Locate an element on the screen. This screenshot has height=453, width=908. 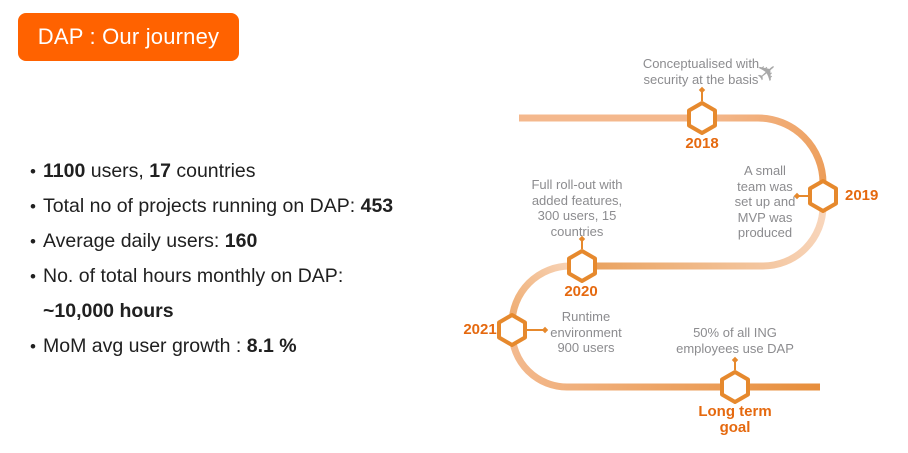
stem-dot-2018 is located at coordinates (702, 90).